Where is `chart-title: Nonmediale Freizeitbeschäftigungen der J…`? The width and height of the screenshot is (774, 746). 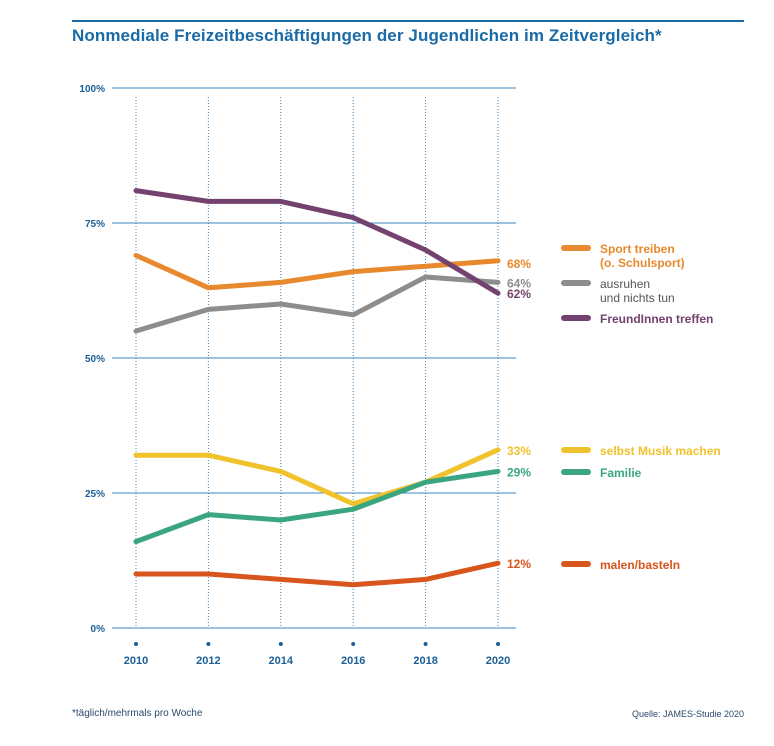
chart-title: Nonmediale Freizeitbeschäftigungen der J… is located at coordinates (367, 35).